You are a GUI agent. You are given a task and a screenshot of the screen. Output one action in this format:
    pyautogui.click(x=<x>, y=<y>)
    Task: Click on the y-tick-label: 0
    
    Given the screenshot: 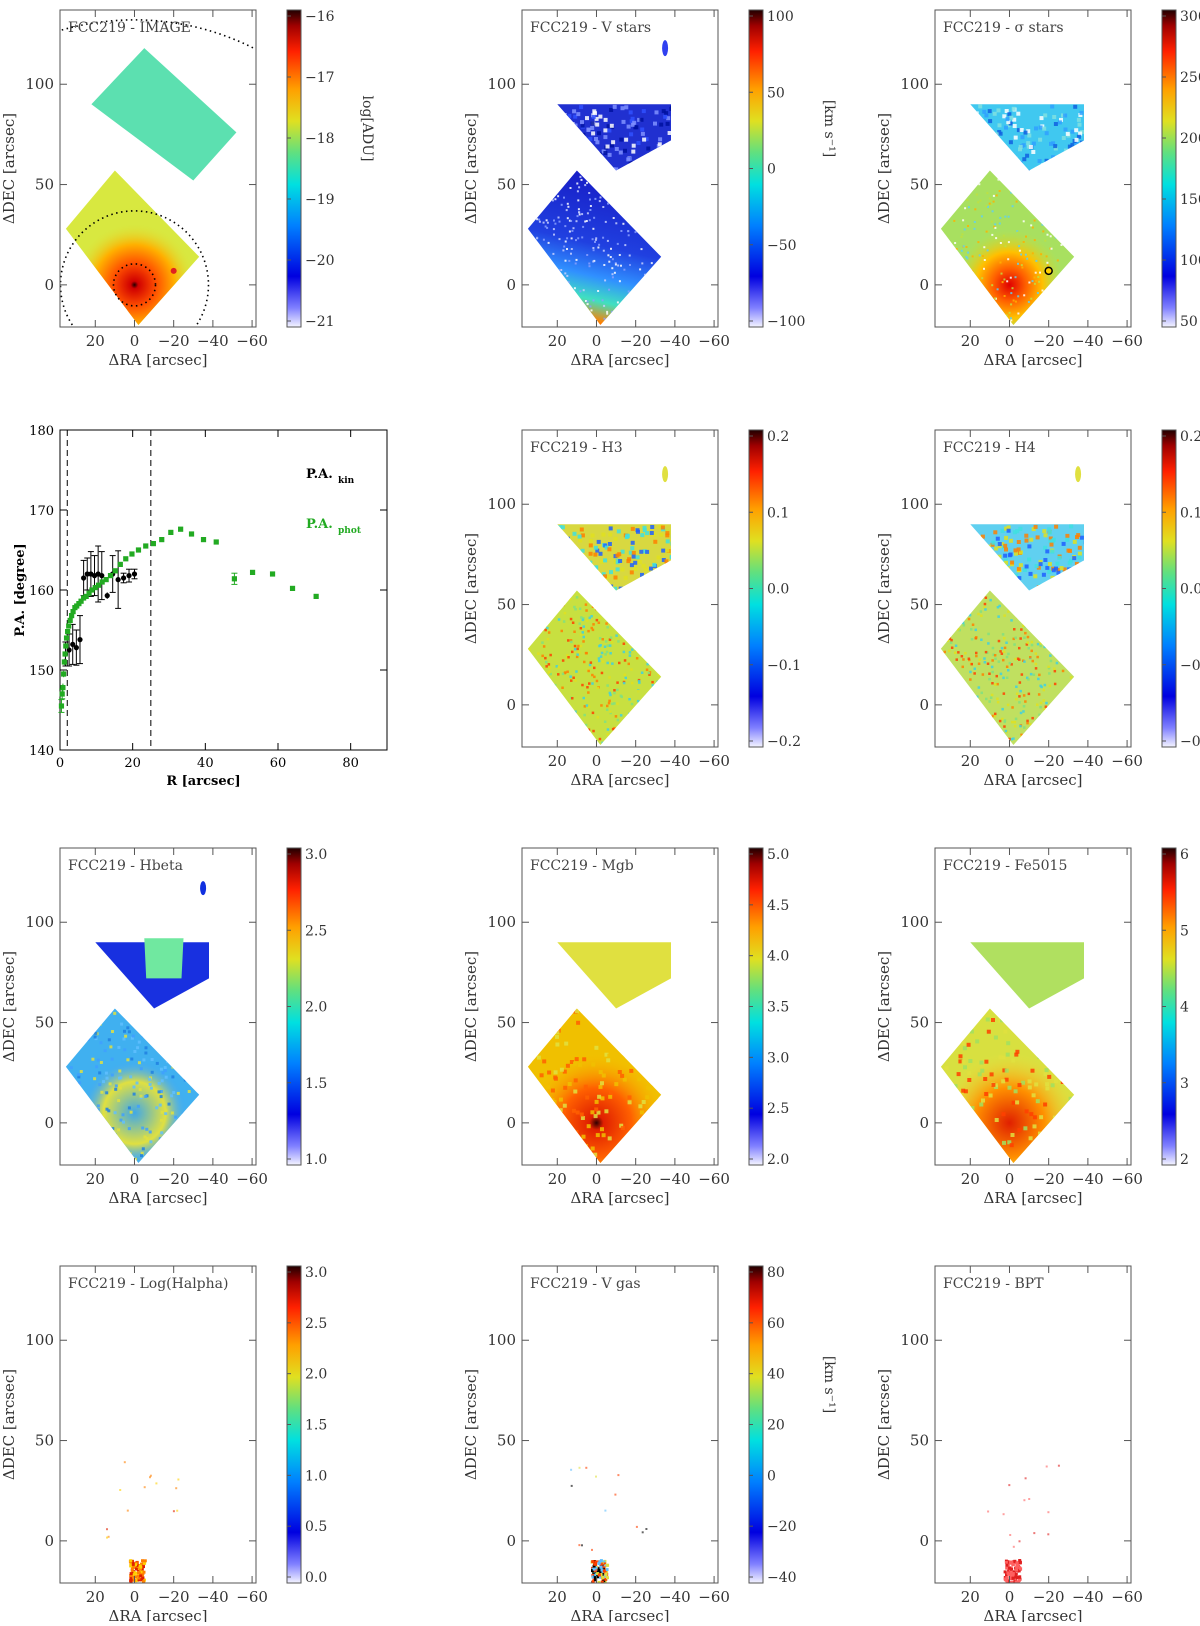 What is the action you would take?
    pyautogui.click(x=49, y=285)
    